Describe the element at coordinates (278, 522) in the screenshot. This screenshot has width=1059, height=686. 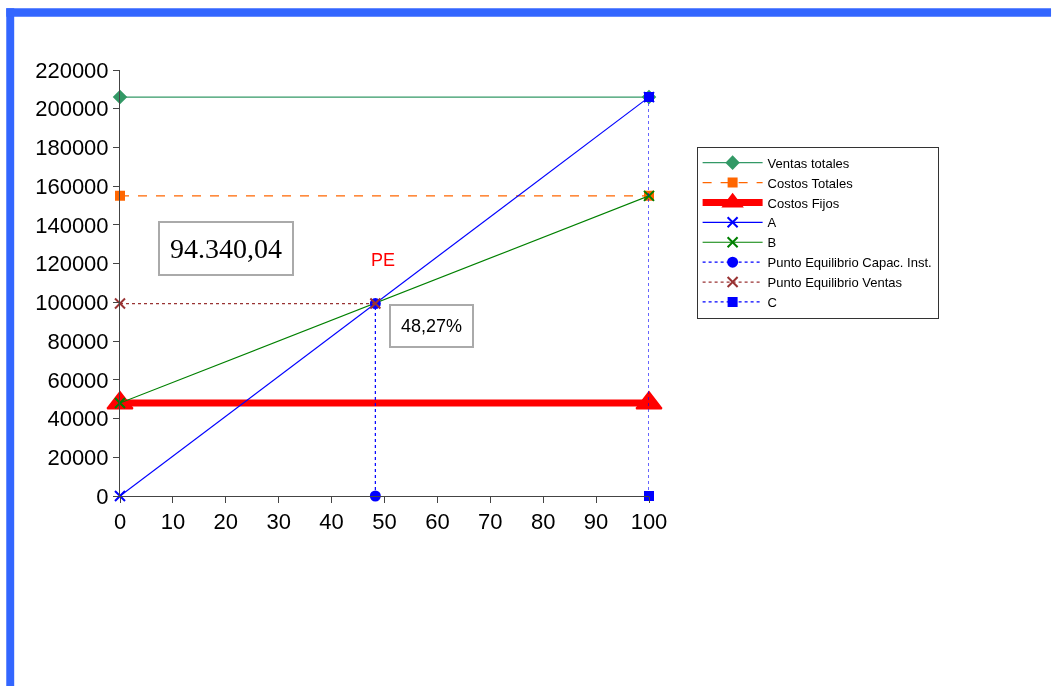
I see `x-tick-label: 30` at that location.